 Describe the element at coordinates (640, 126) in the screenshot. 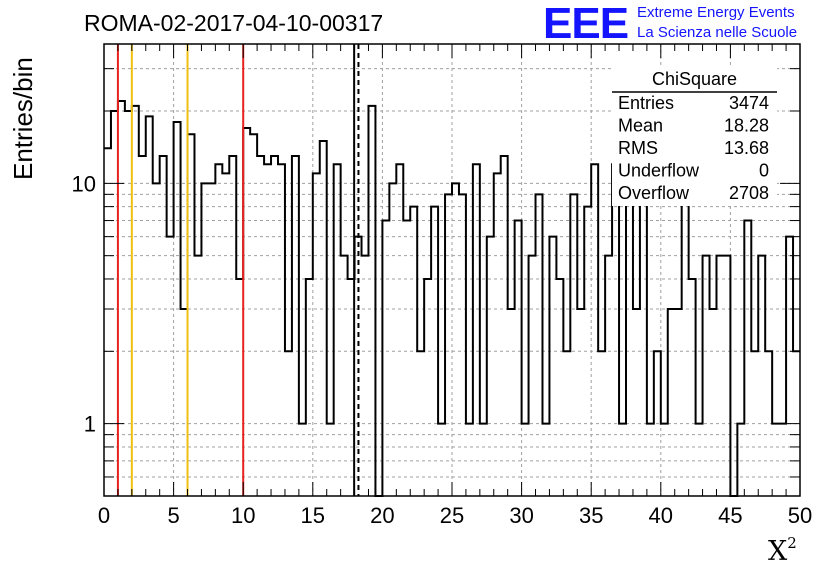

I see `stats-label: Mean` at that location.